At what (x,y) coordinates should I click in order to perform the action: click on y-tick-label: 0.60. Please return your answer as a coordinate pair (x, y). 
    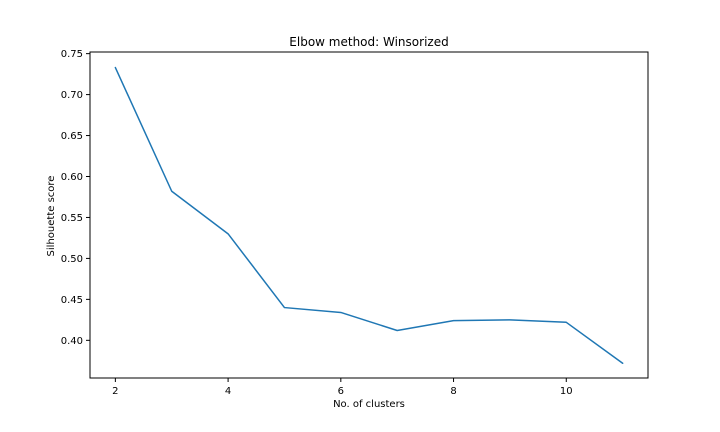
    Looking at the image, I should click on (72, 177).